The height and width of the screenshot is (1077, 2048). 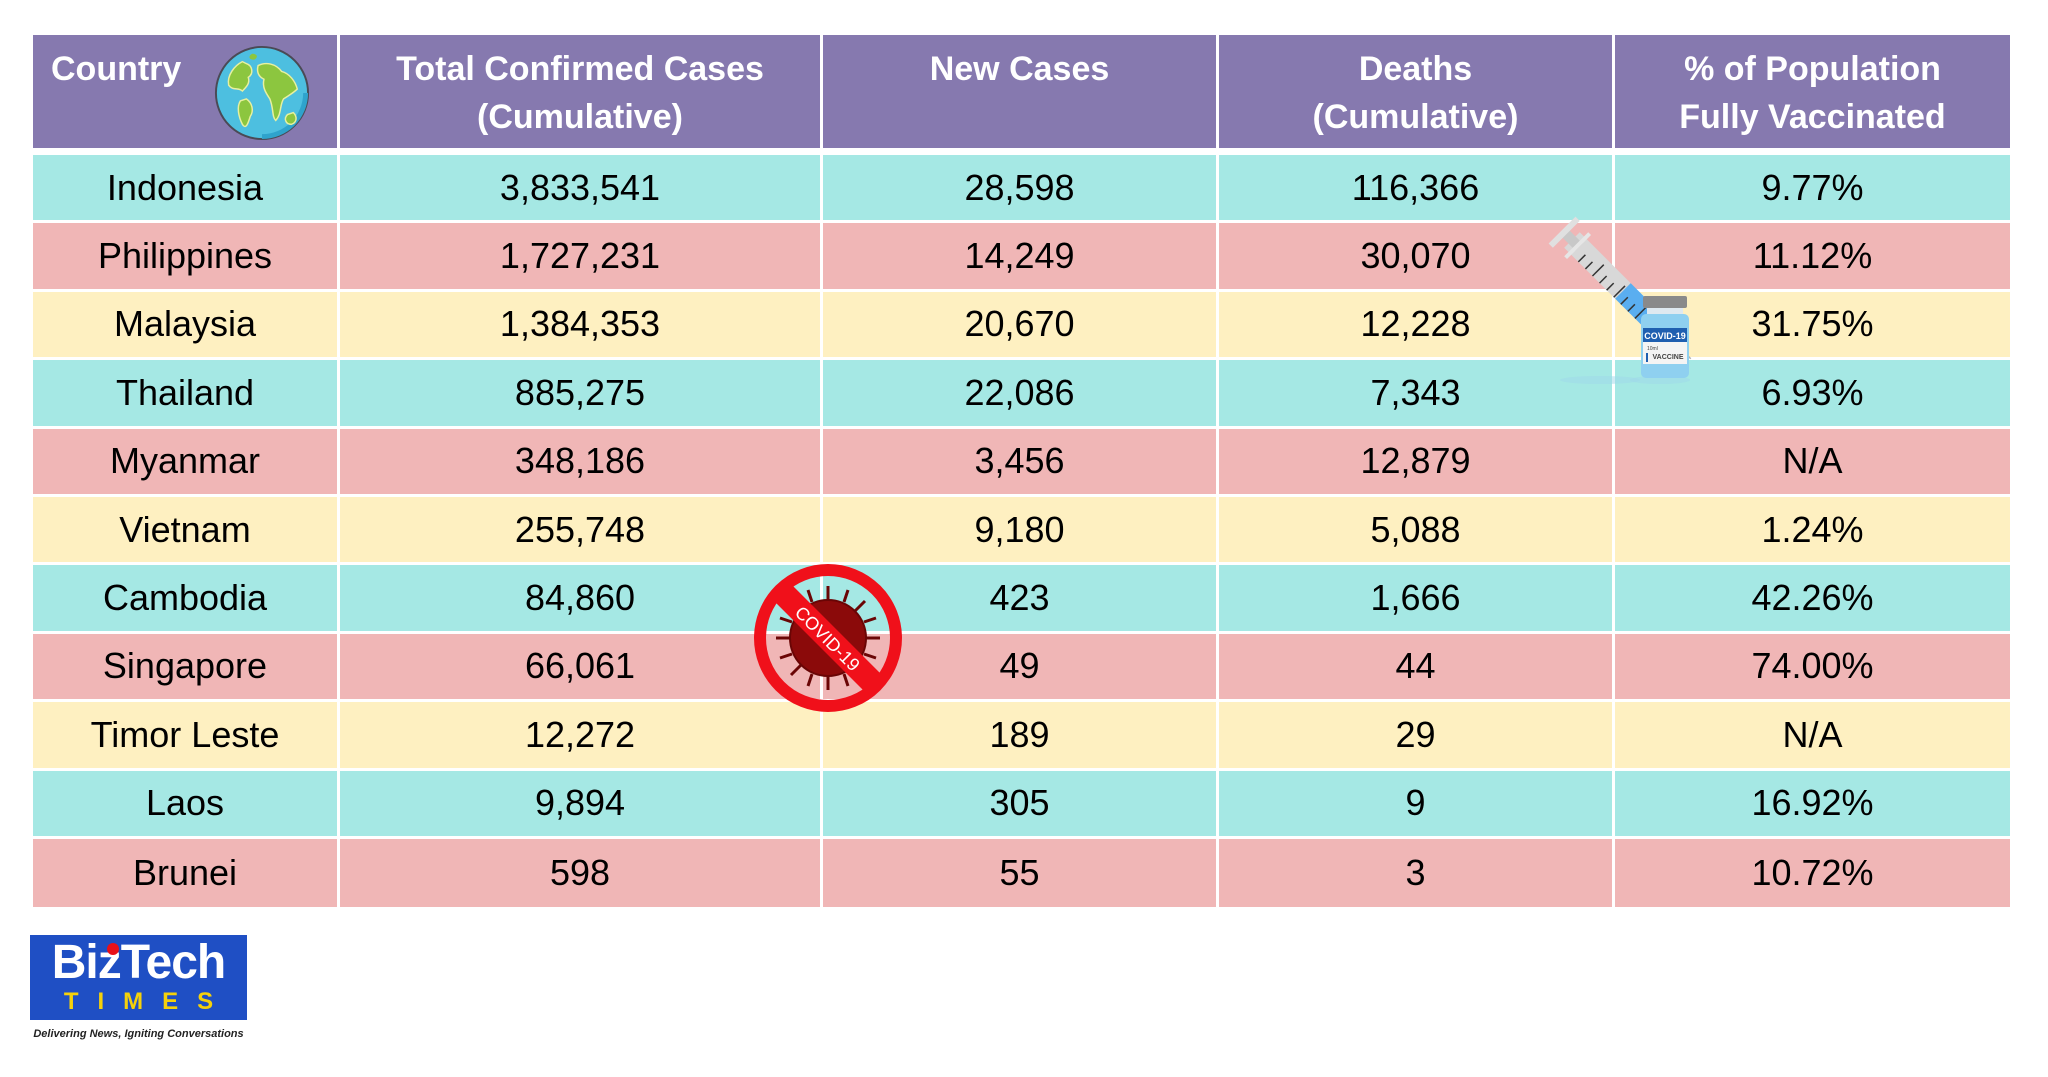 What do you see at coordinates (116, 69) in the screenshot?
I see `header-country-label: Country` at bounding box center [116, 69].